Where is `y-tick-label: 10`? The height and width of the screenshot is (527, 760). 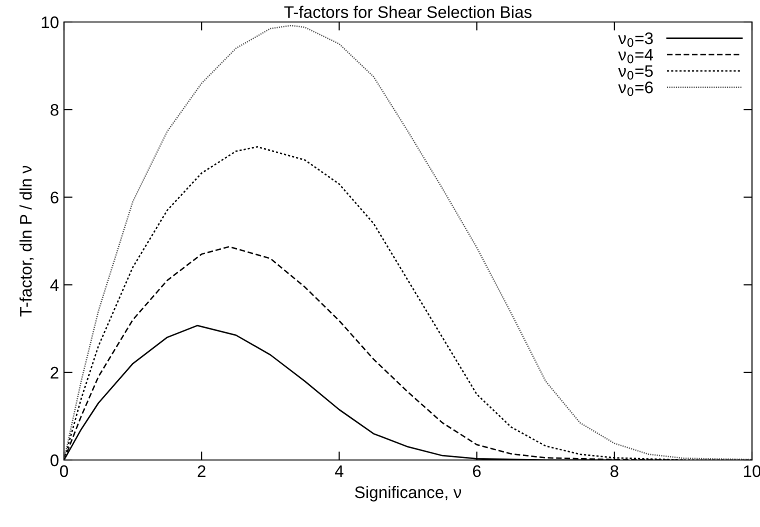 y-tick-label: 10 is located at coordinates (50, 22).